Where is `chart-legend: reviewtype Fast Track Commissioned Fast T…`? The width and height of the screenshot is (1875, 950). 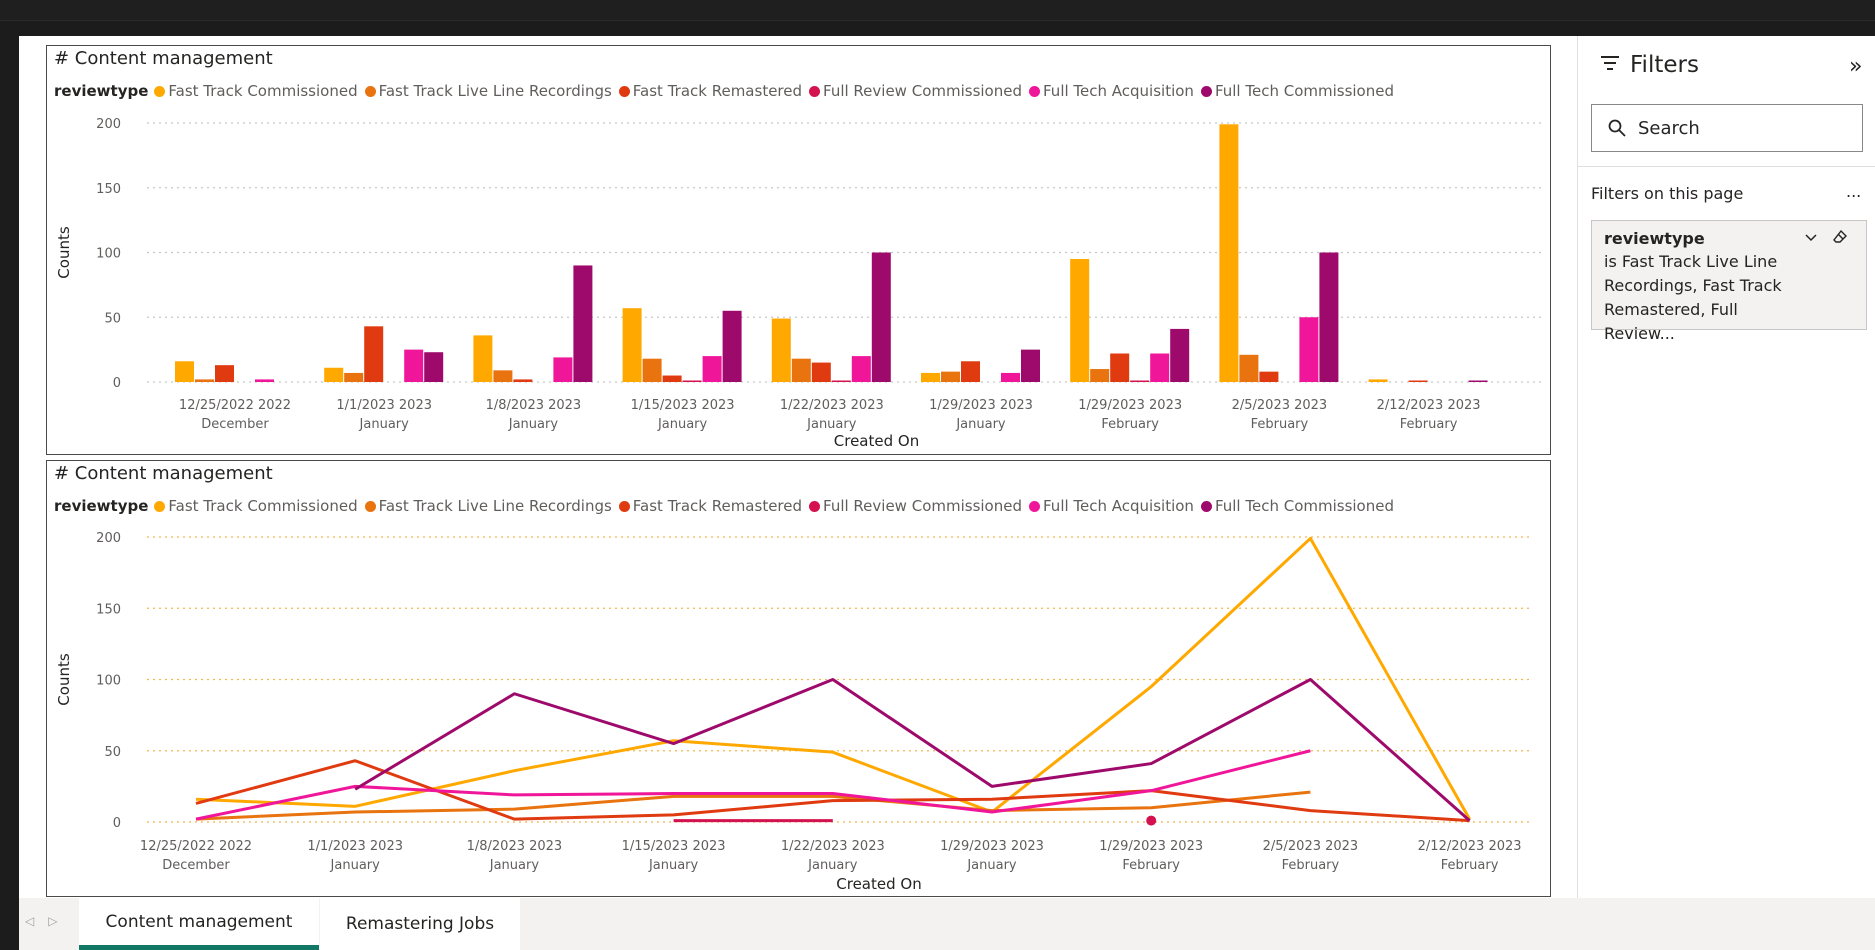
chart-legend: reviewtype Fast Track Commissioned Fast T… is located at coordinates (727, 91).